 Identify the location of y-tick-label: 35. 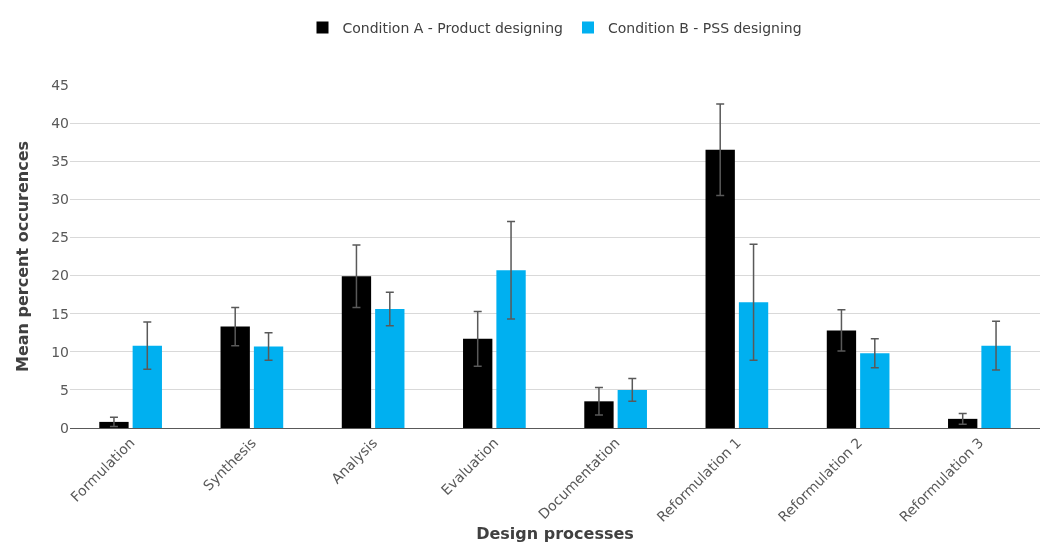
(60, 161).